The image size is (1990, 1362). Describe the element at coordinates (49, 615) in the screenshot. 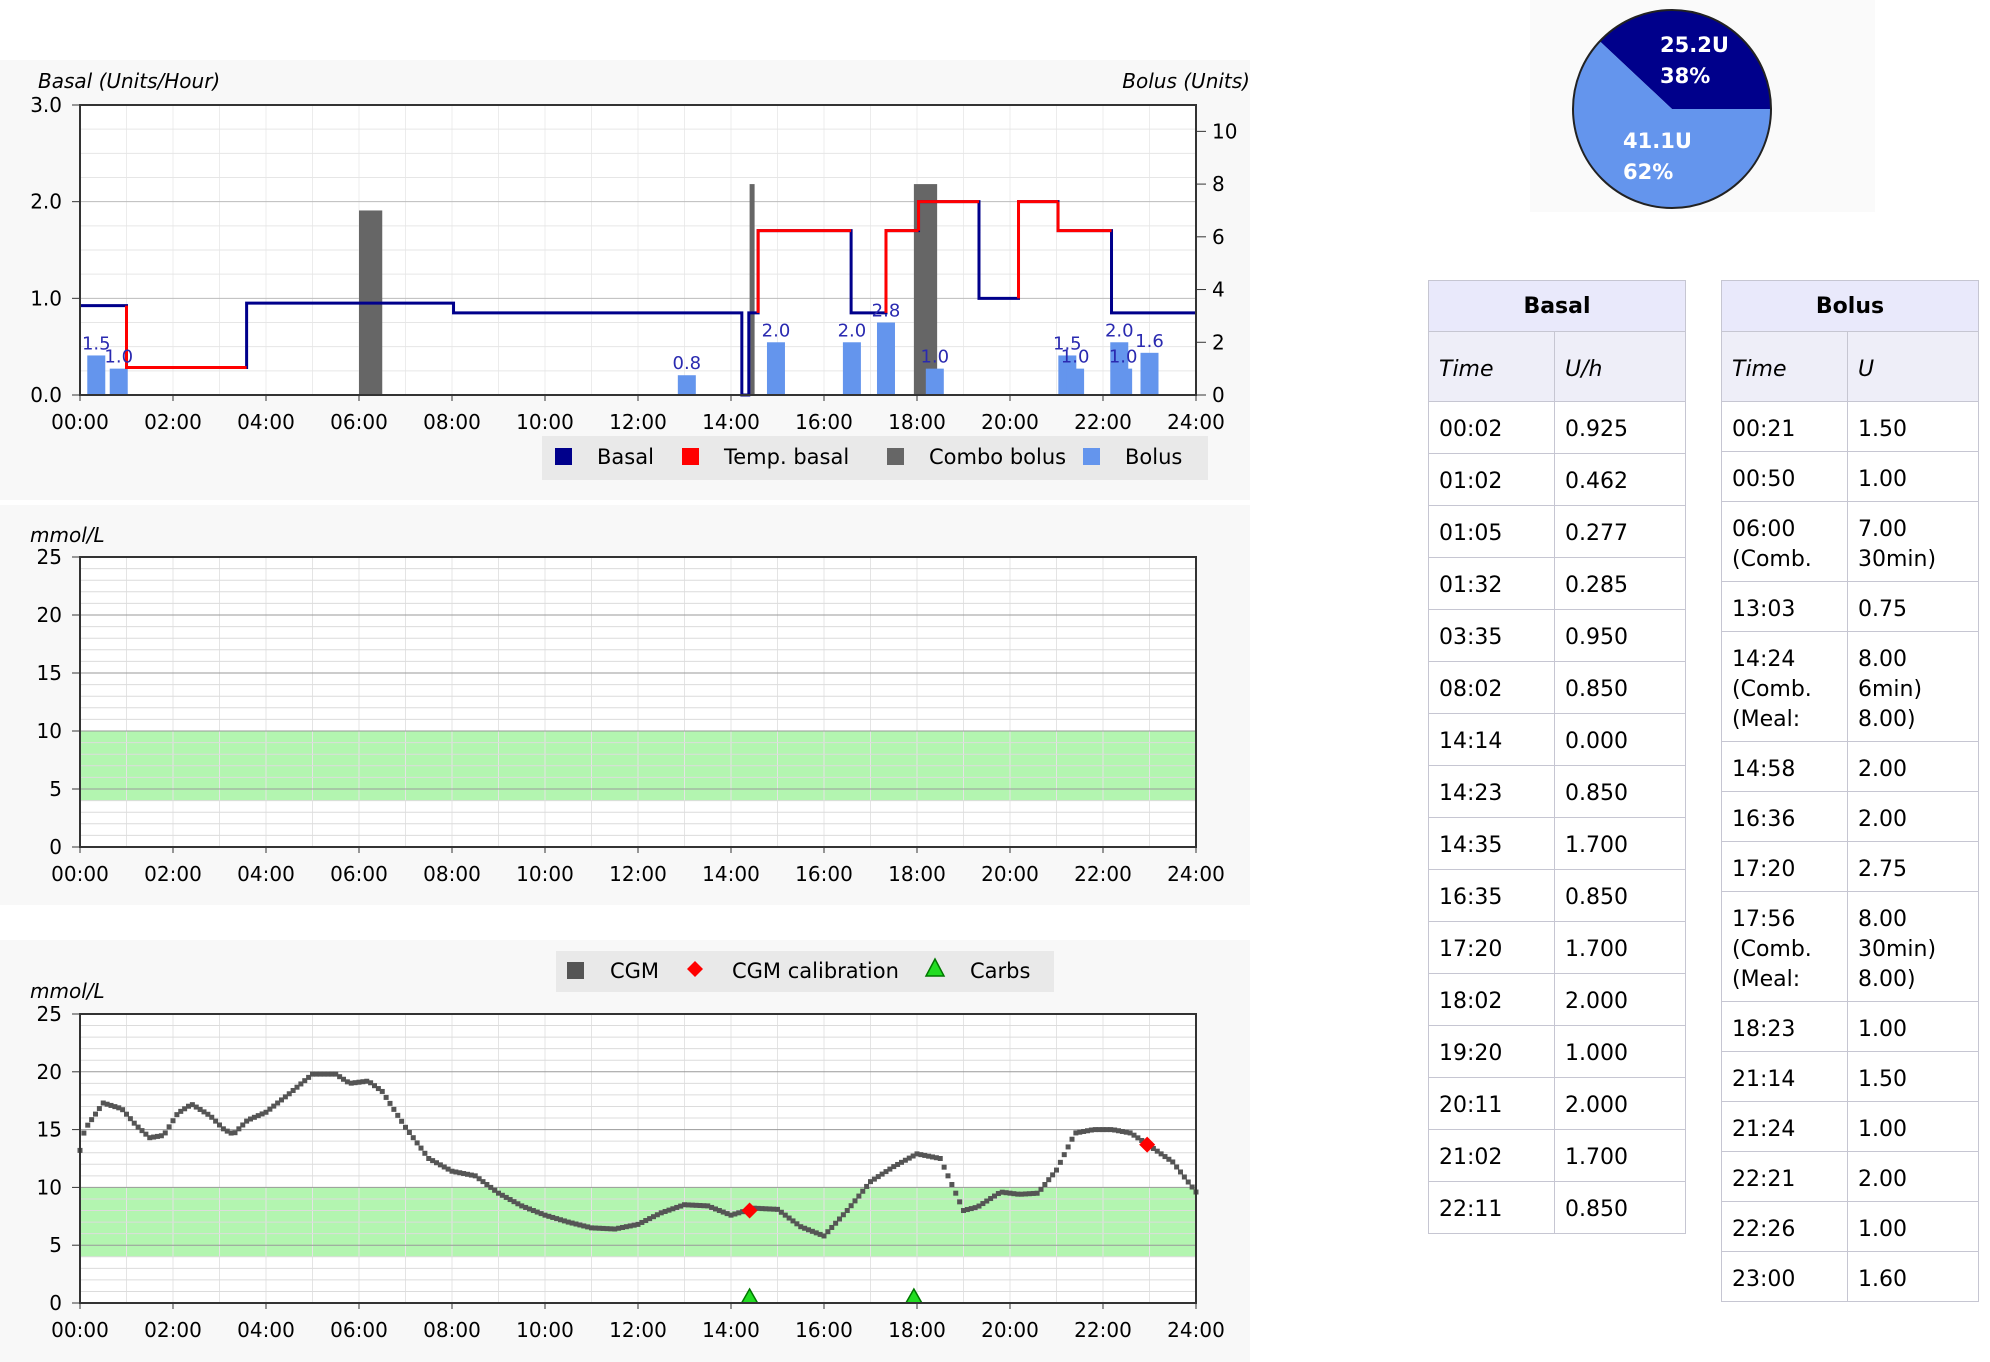

I see `chart2-ytick-label: 20` at that location.